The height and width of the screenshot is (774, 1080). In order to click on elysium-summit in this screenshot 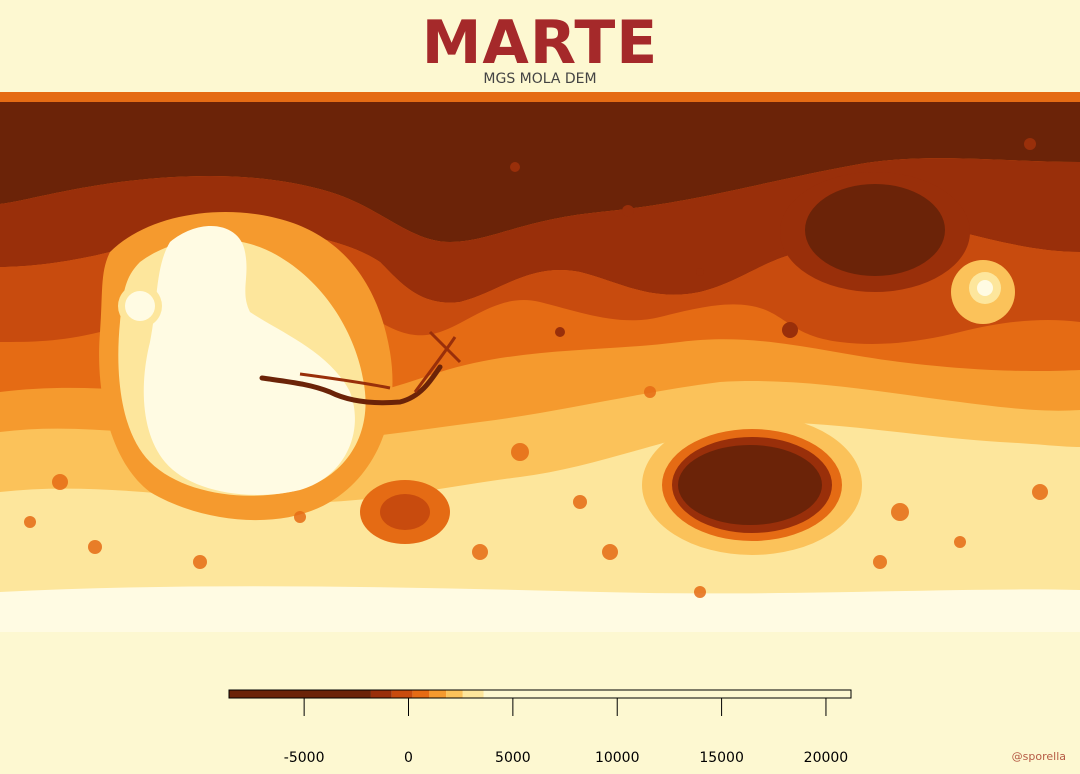, I will do `click(985, 288)`.